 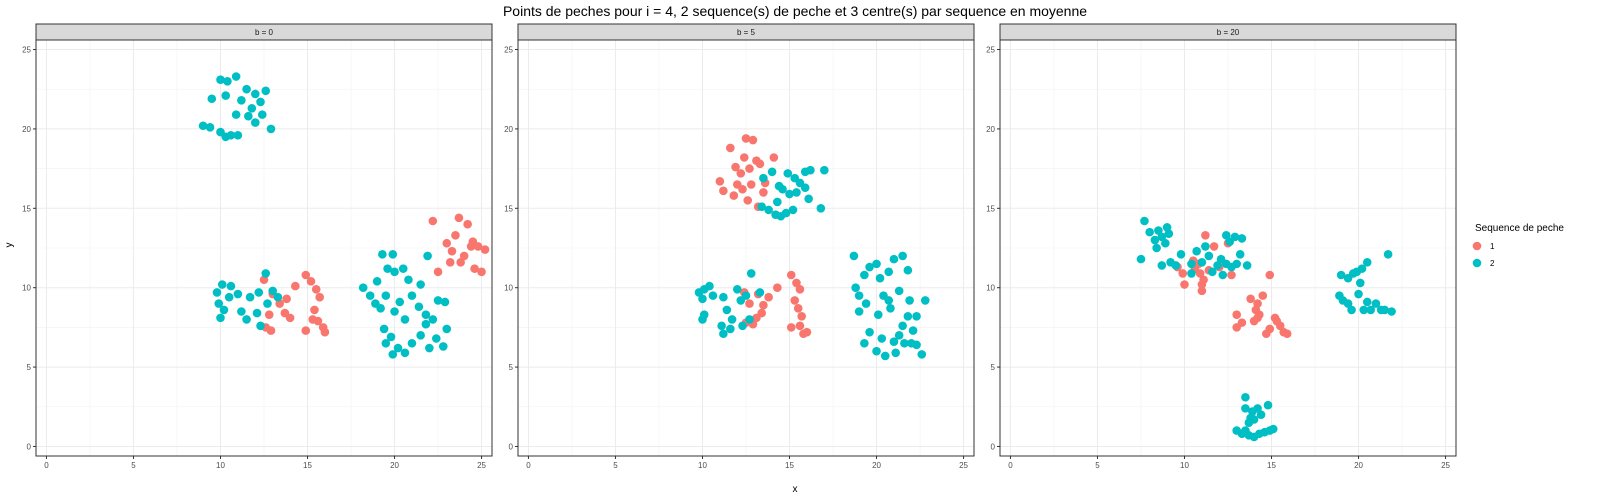 What do you see at coordinates (1228, 32) in the screenshot?
I see `facet-strip-label: b = 20` at bounding box center [1228, 32].